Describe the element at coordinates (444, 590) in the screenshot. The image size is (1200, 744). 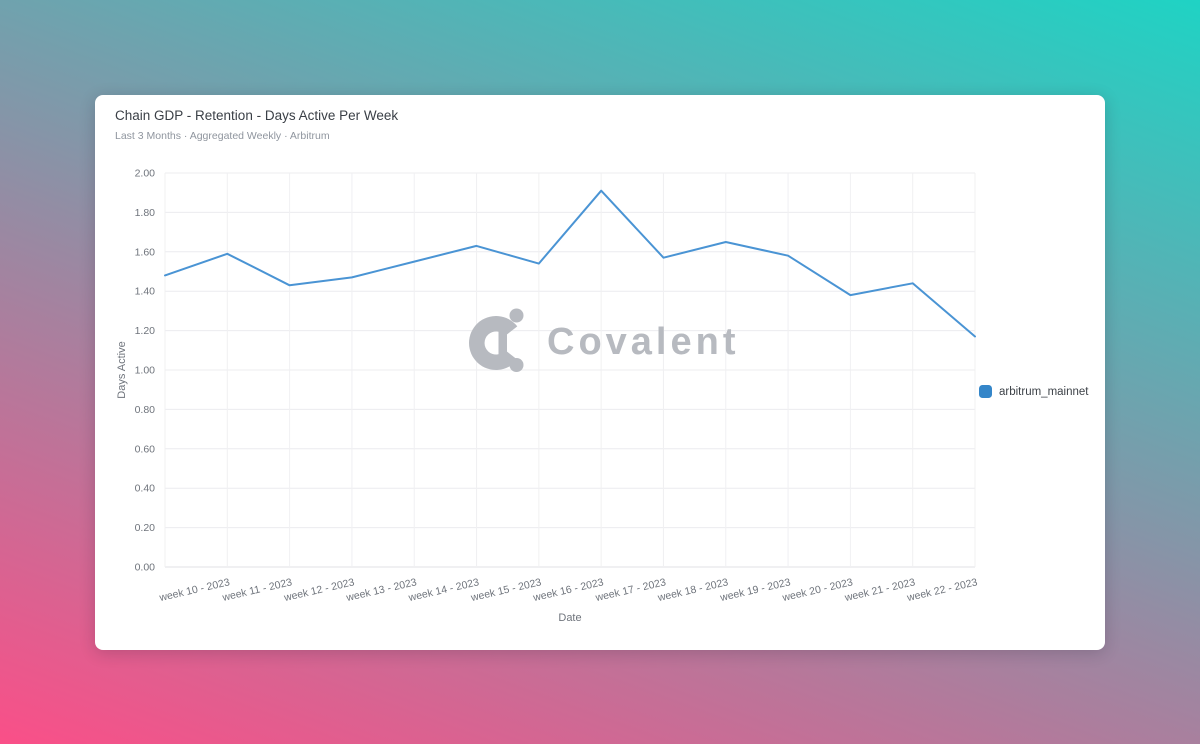
I see `x-tick-label: week 14 - 2023` at that location.